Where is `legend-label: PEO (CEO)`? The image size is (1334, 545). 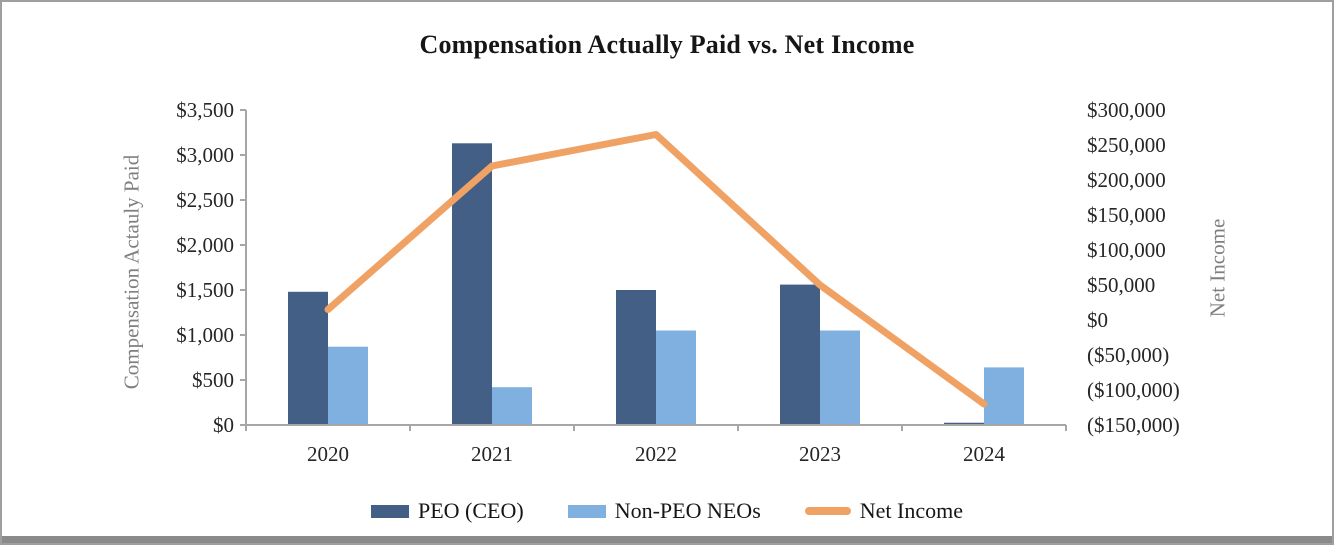
legend-label: PEO (CEO) is located at coordinates (470, 510).